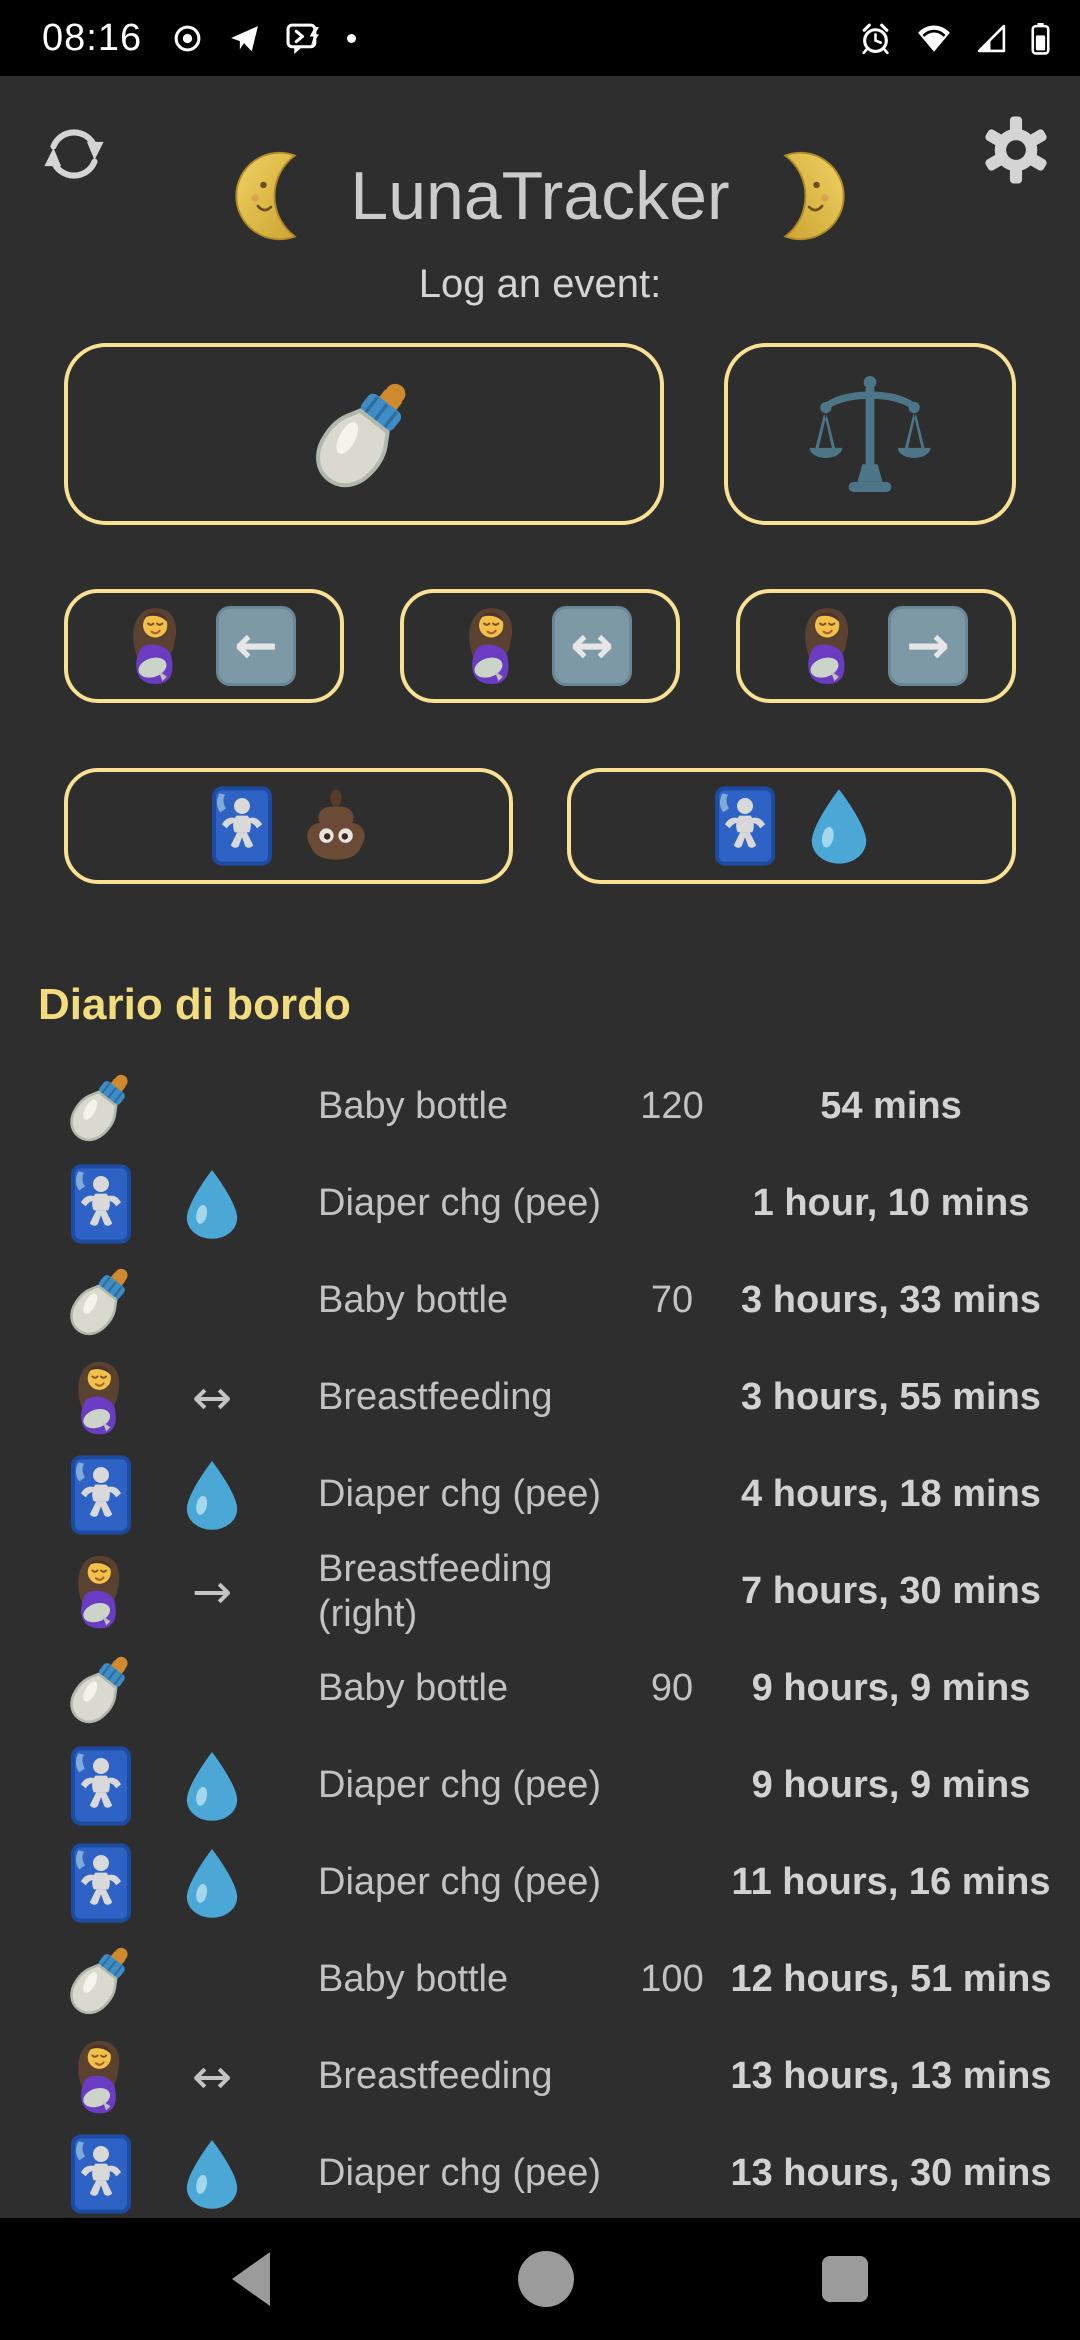  Describe the element at coordinates (540, 284) in the screenshot. I see `log-event-subtitle: Log an event:` at that location.